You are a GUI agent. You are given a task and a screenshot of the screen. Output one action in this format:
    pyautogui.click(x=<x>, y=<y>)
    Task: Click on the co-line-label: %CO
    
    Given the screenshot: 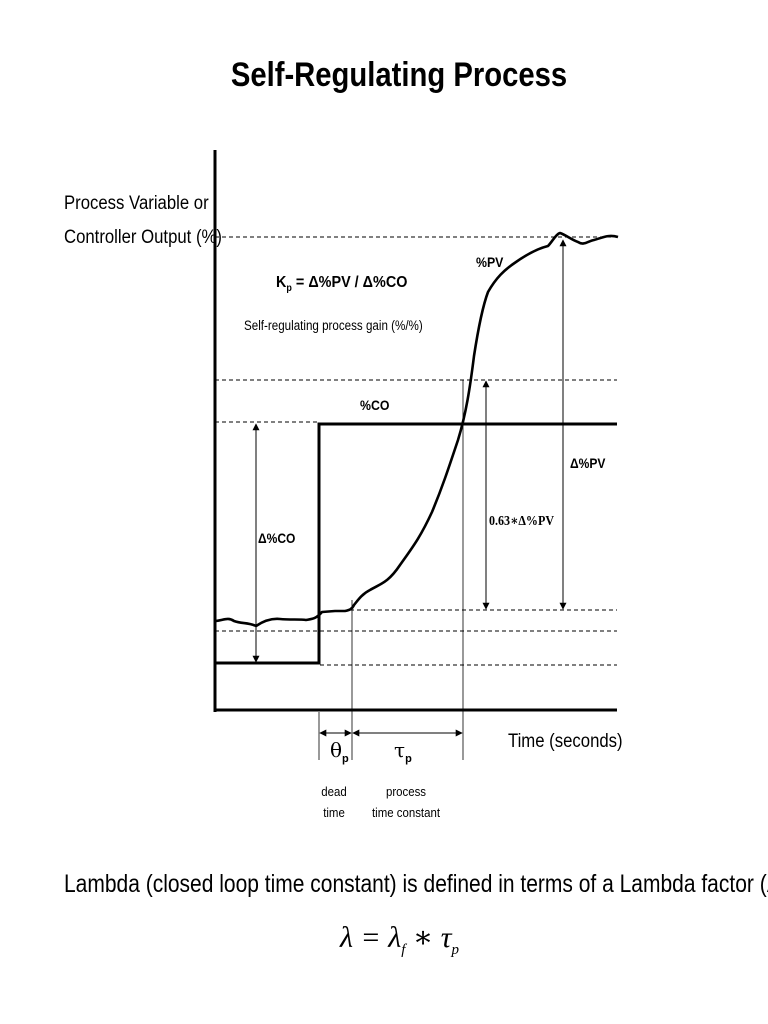 What is the action you would take?
    pyautogui.click(x=375, y=405)
    